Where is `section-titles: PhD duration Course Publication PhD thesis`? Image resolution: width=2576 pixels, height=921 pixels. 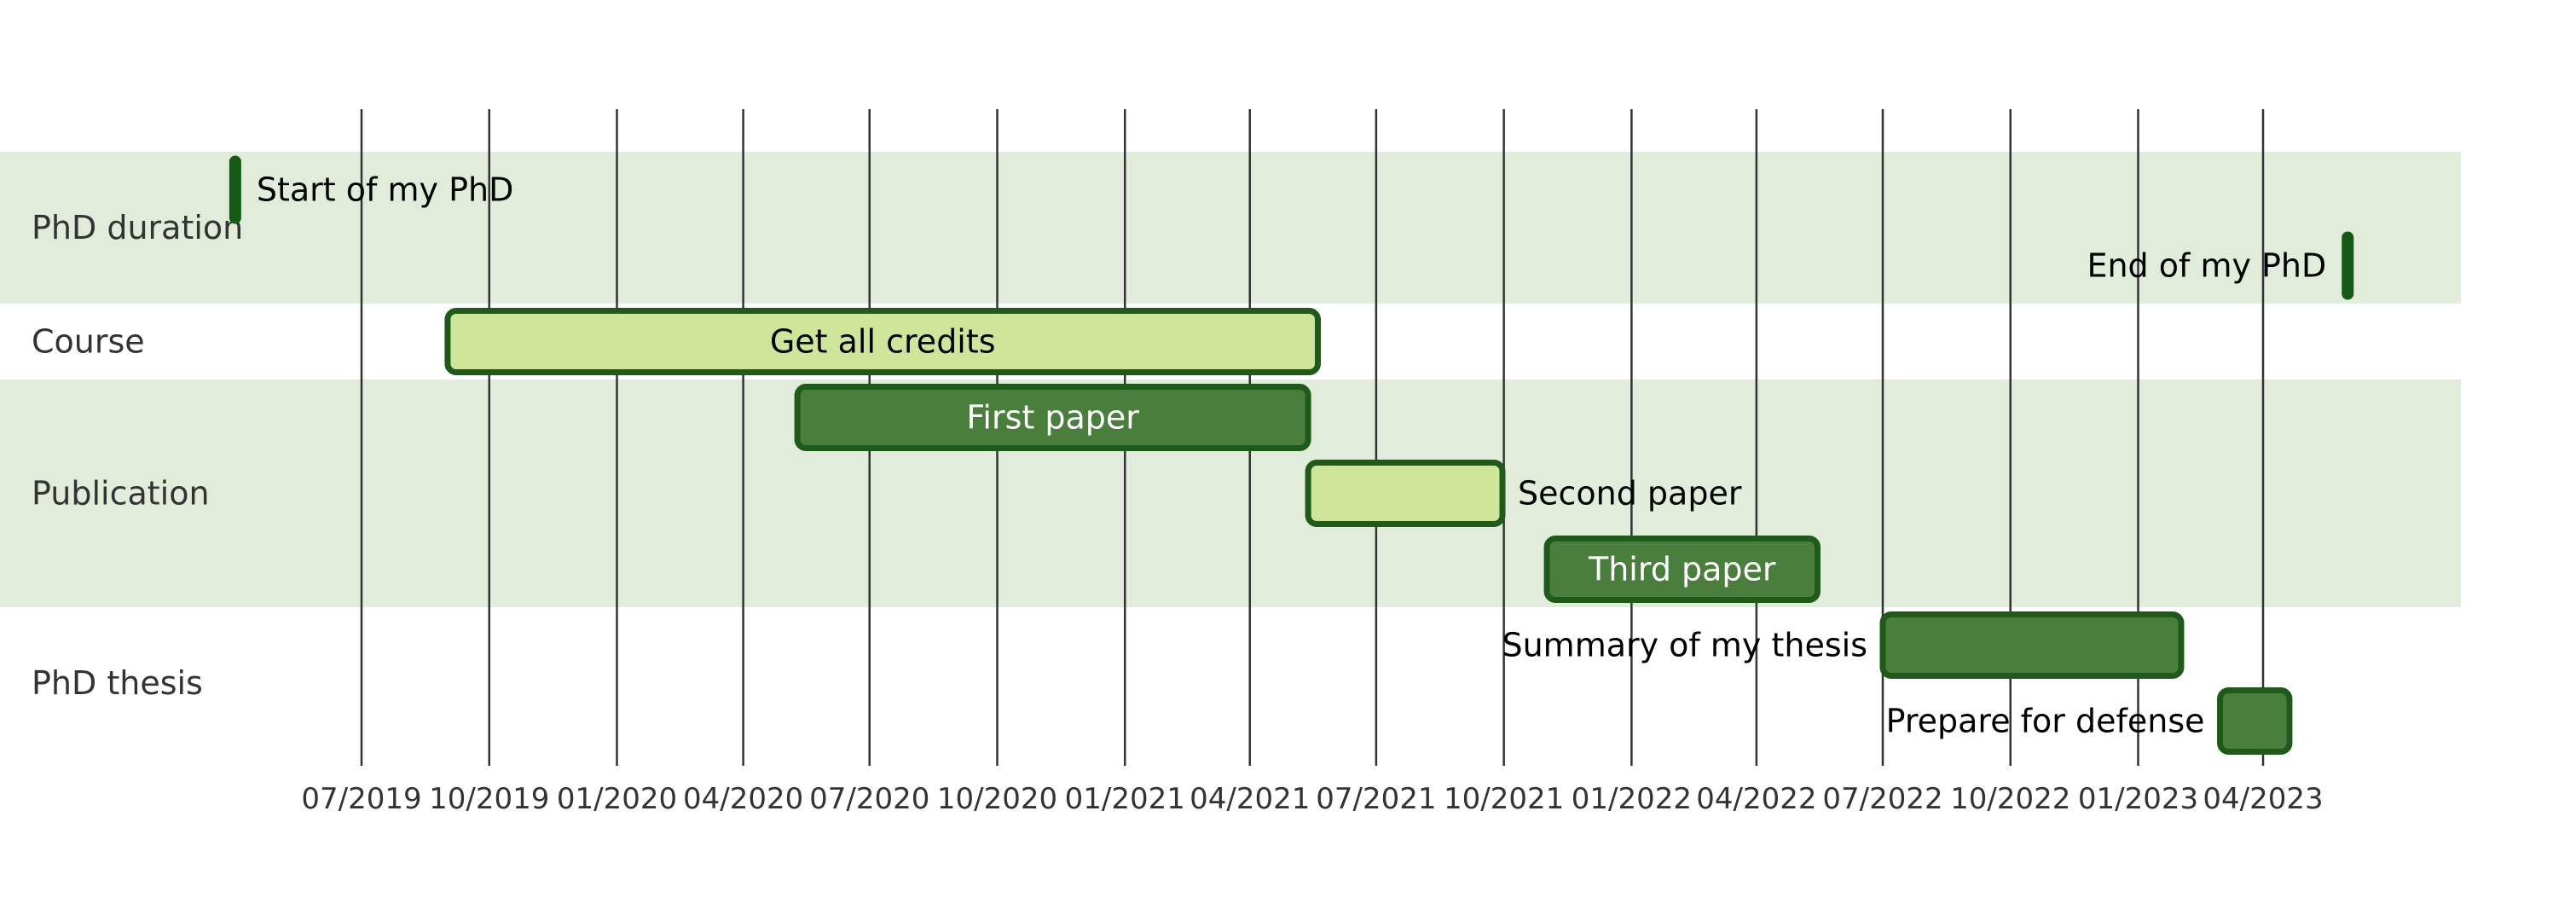 section-titles: PhD duration Course Publication PhD thesis is located at coordinates (137, 455).